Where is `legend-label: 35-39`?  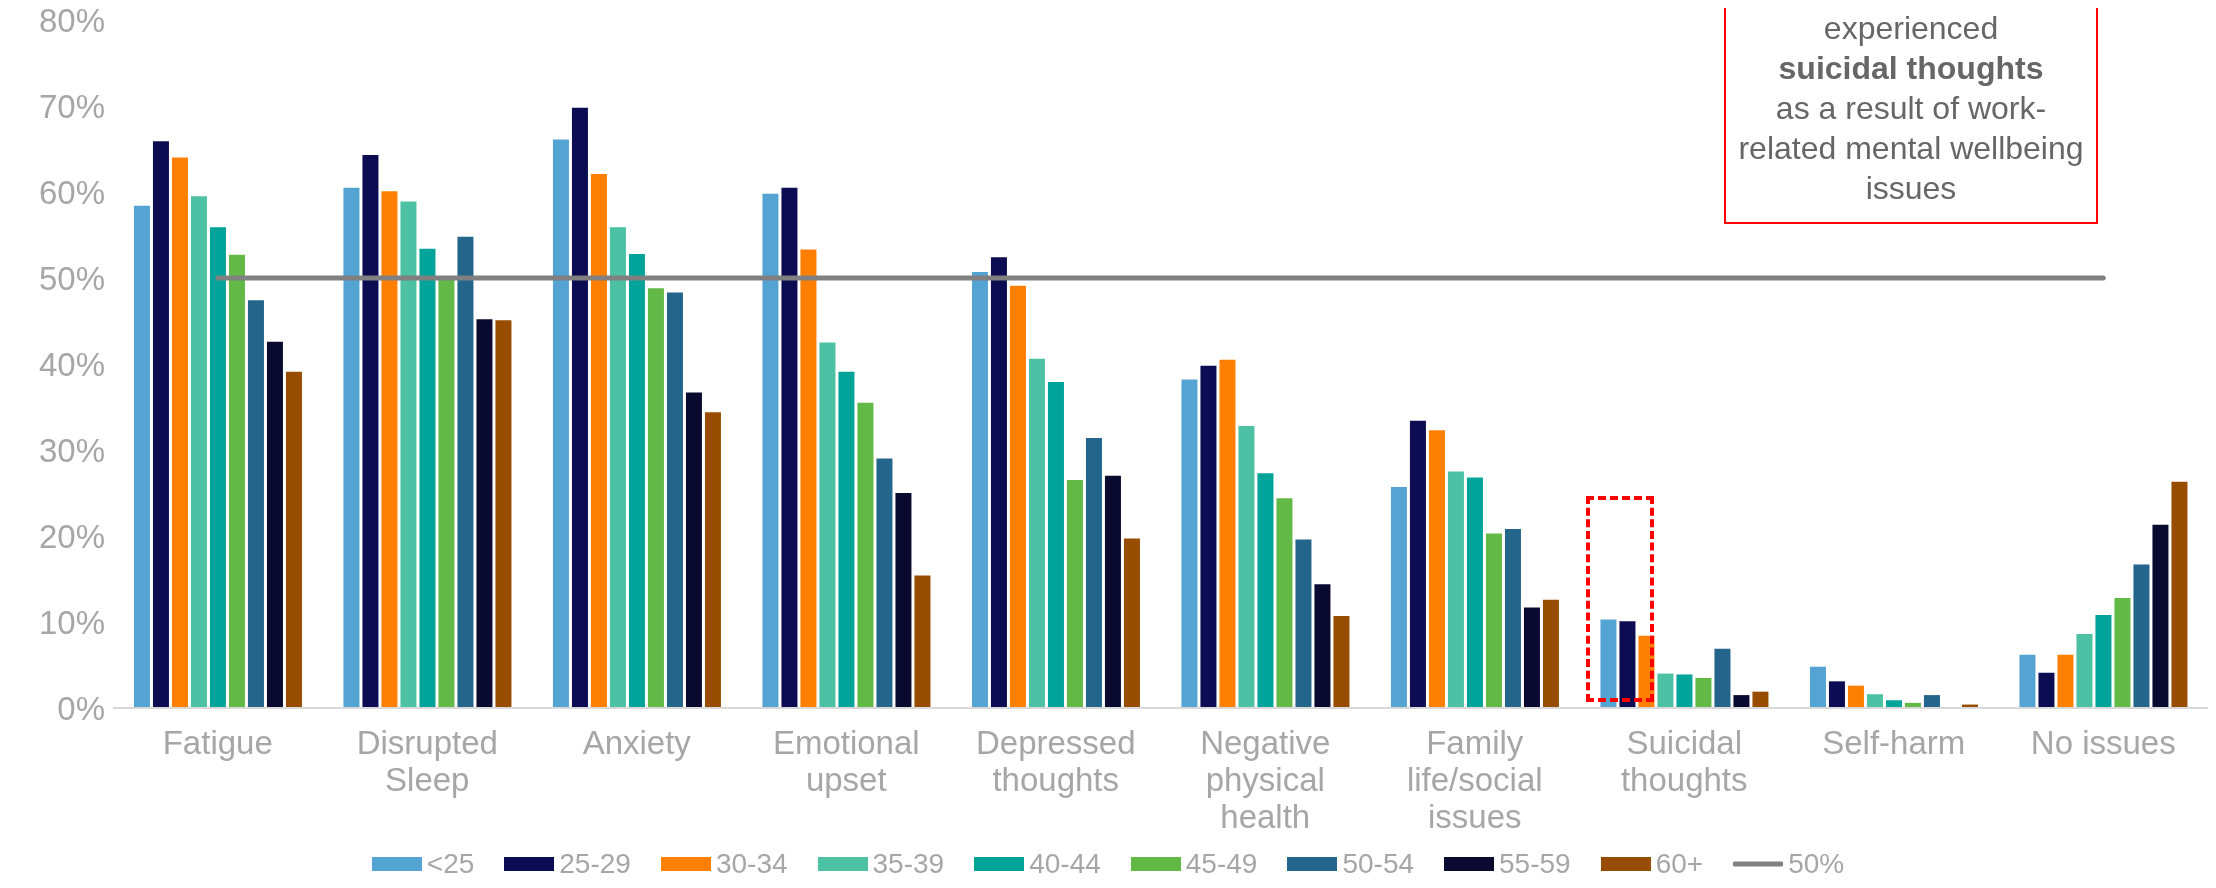
legend-label: 35-39 is located at coordinates (908, 864).